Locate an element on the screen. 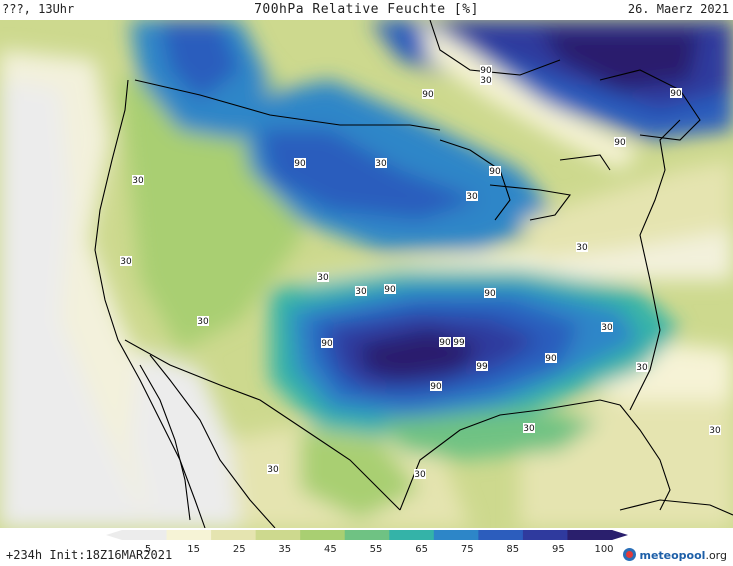 The width and height of the screenshot is (733, 566). colorbar-tick-label: 75 is located at coordinates (467, 549).